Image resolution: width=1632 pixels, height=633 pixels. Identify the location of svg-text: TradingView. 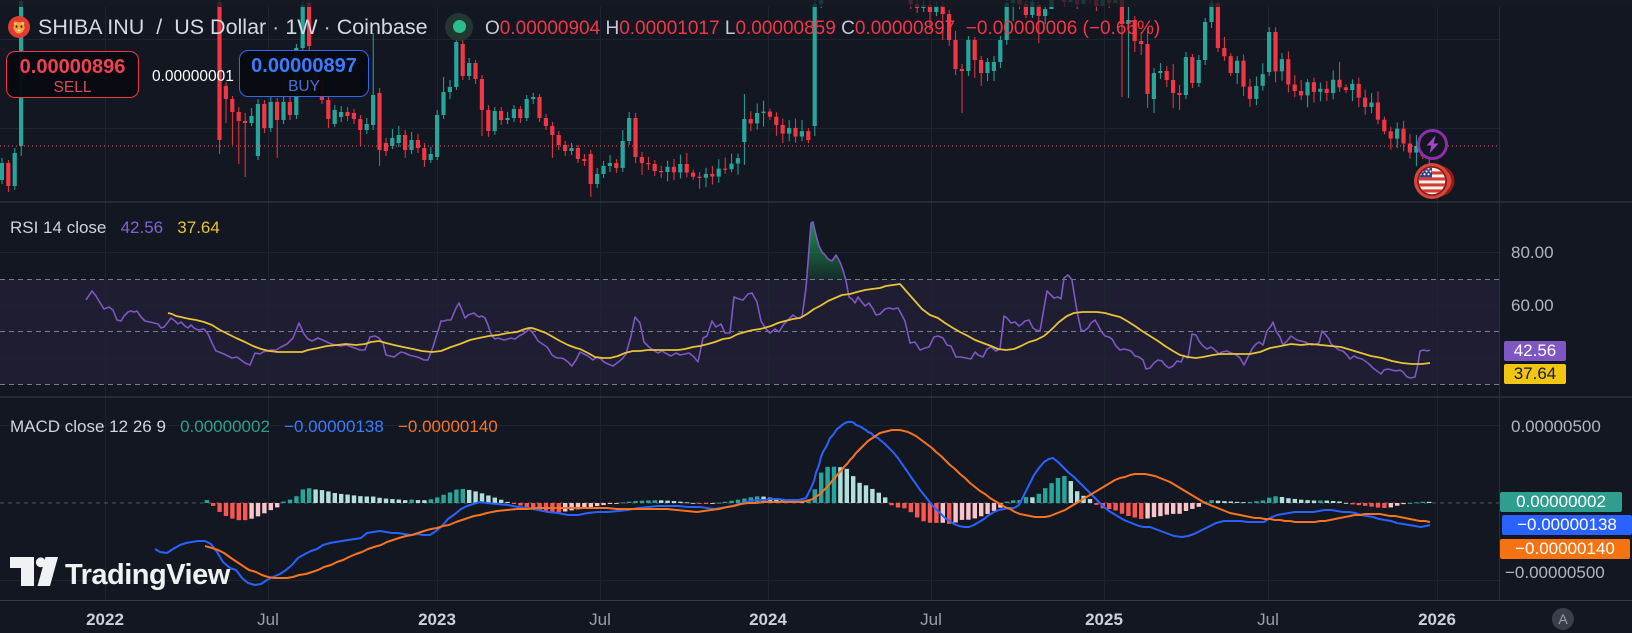
(148, 574).